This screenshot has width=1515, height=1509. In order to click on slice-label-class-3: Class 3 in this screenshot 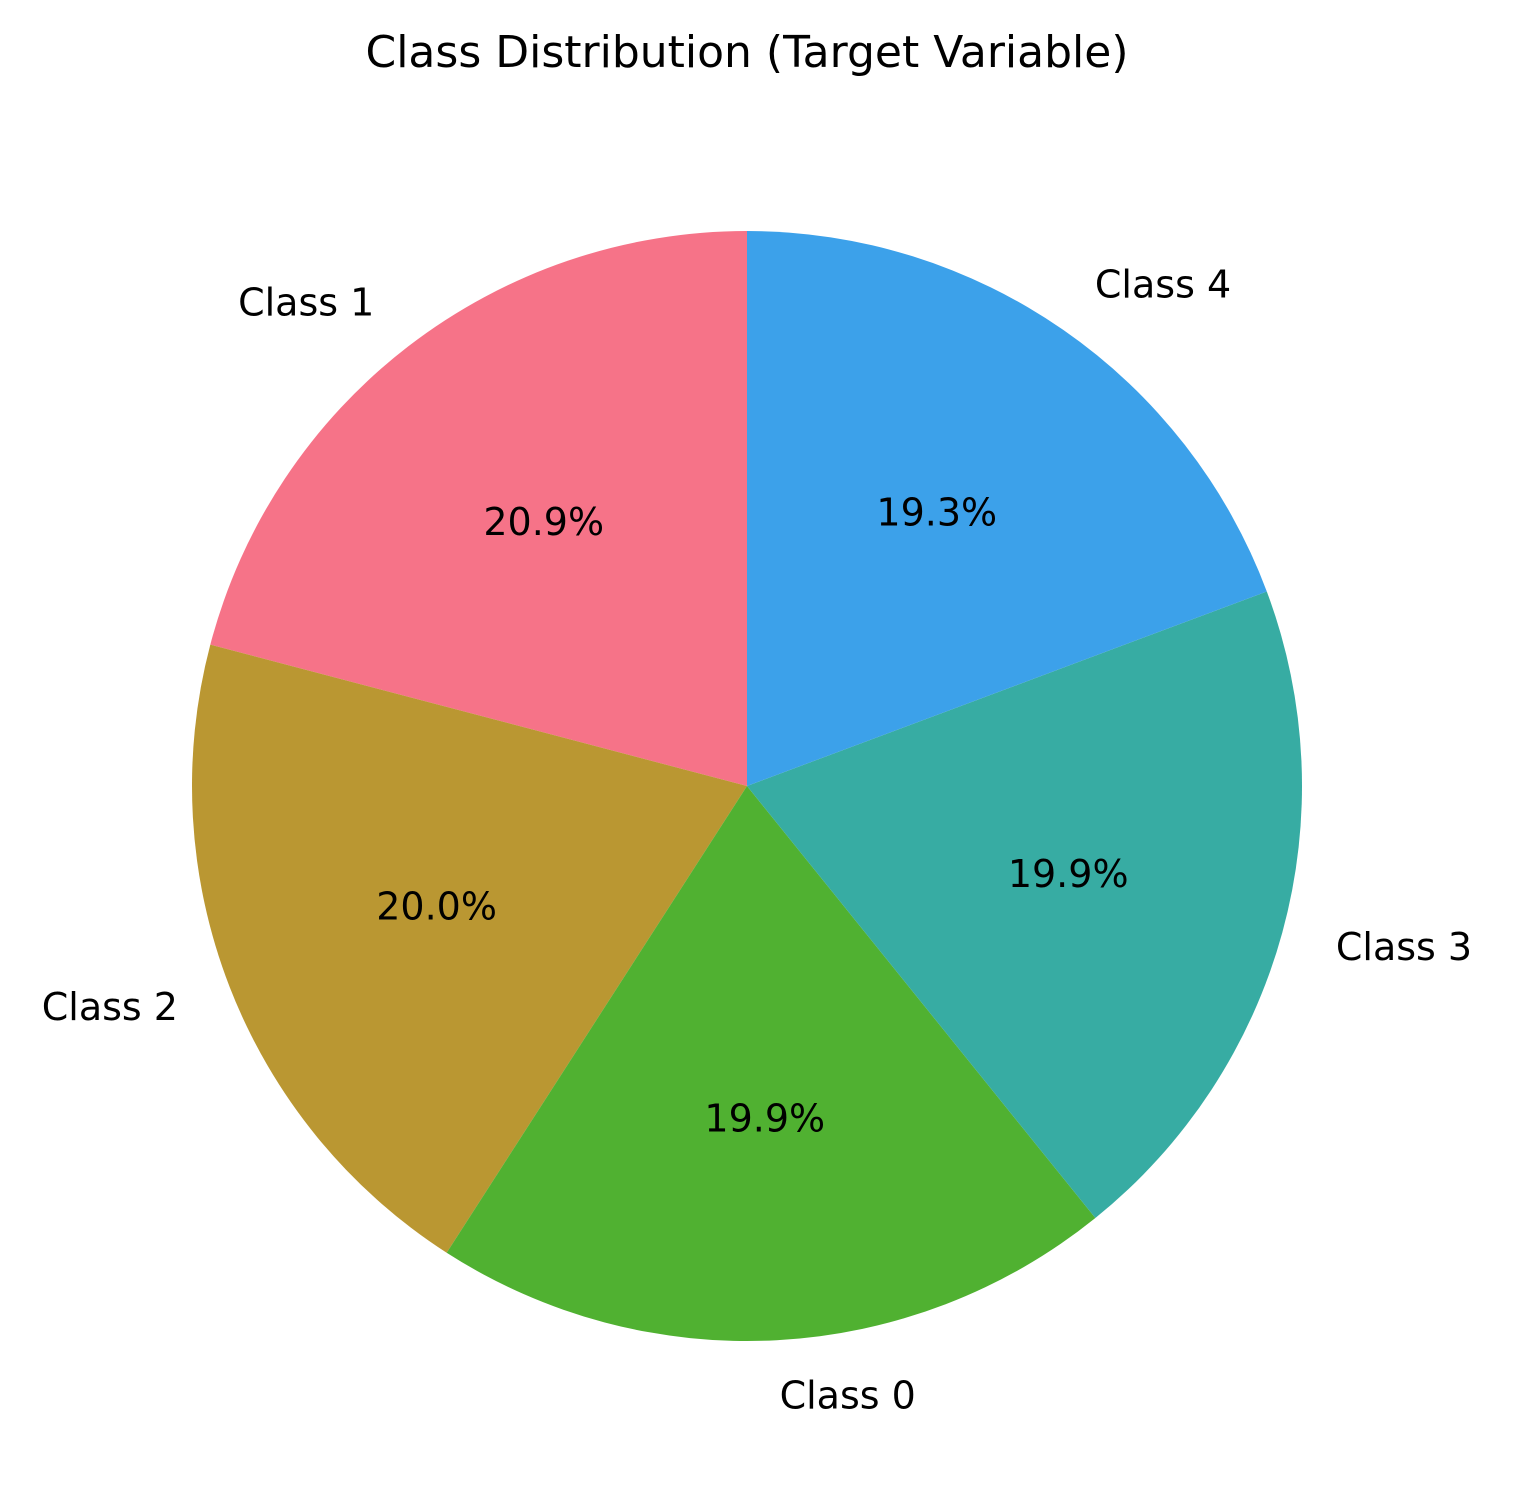, I will do `click(1404, 947)`.